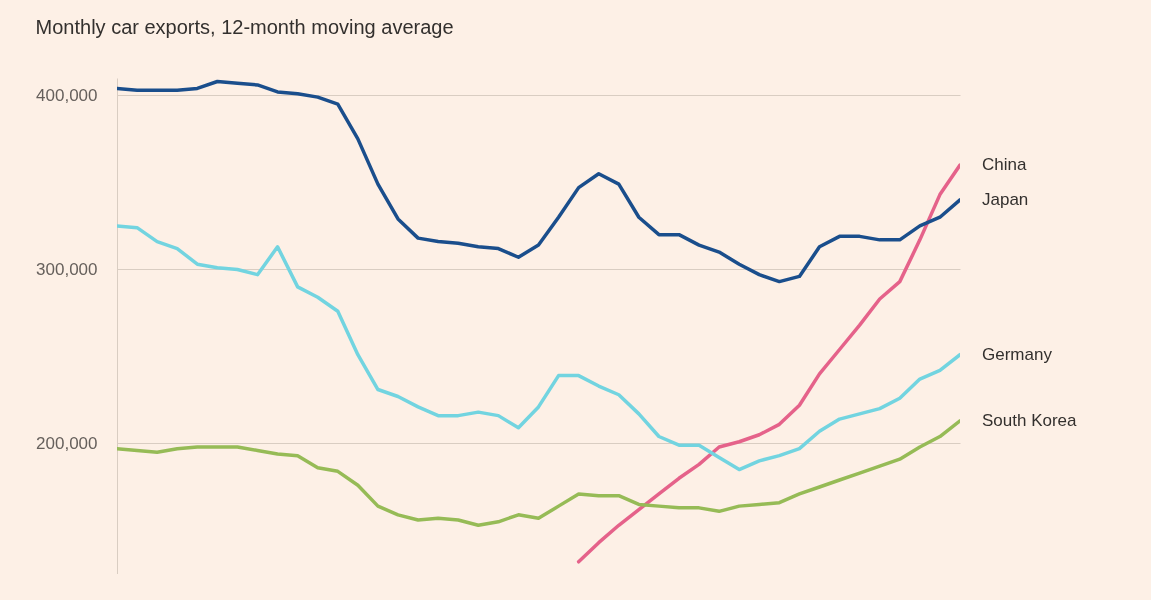 The image size is (1151, 600). What do you see at coordinates (244, 27) in the screenshot?
I see `chart-title: Monthly car exports, 12-month moving average` at bounding box center [244, 27].